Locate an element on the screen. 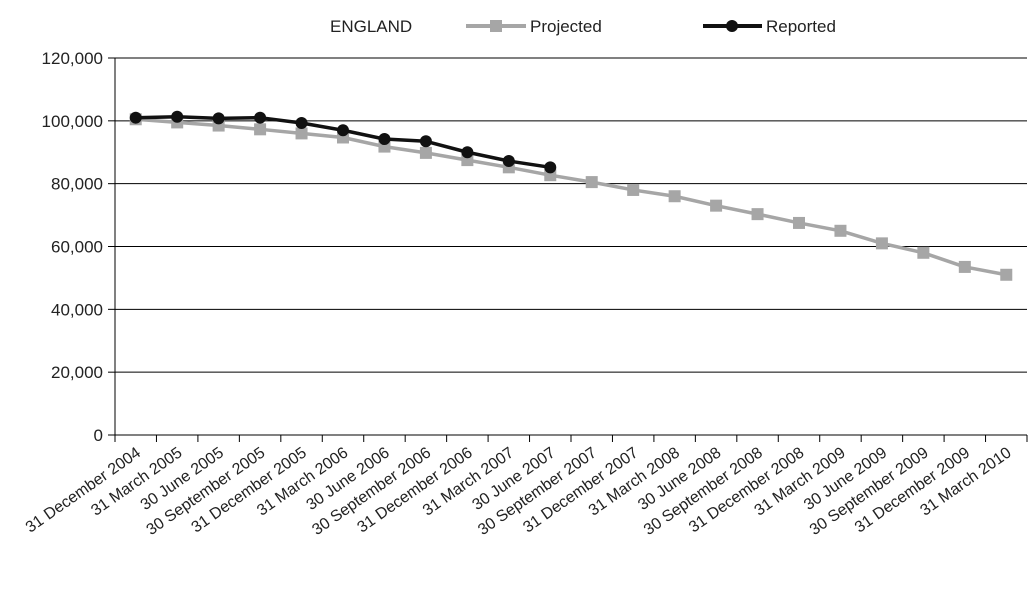 The width and height of the screenshot is (1029, 603). legend-item-reported: Reported is located at coordinates (769, 26).